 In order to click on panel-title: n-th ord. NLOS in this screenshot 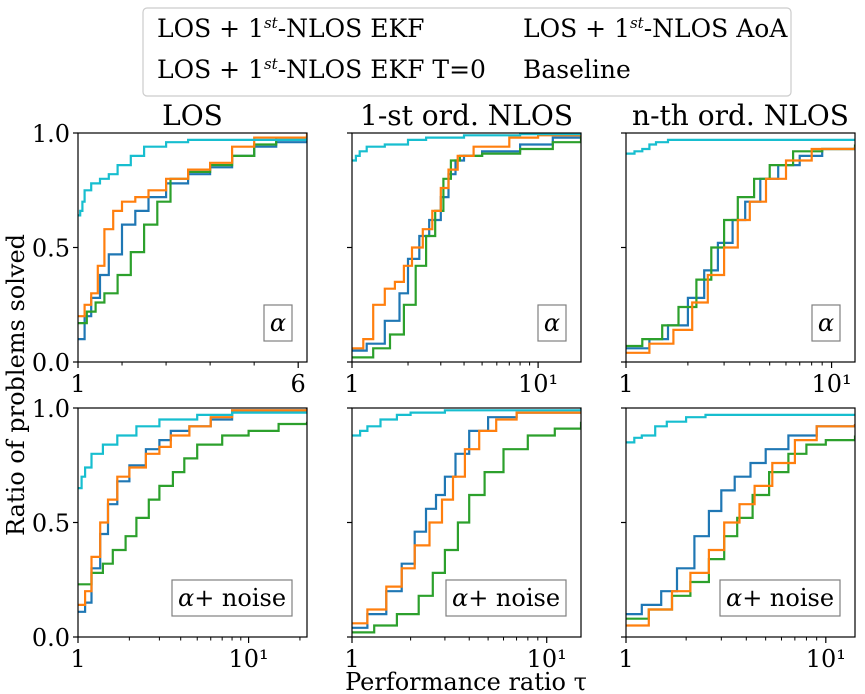, I will do `click(740, 115)`.